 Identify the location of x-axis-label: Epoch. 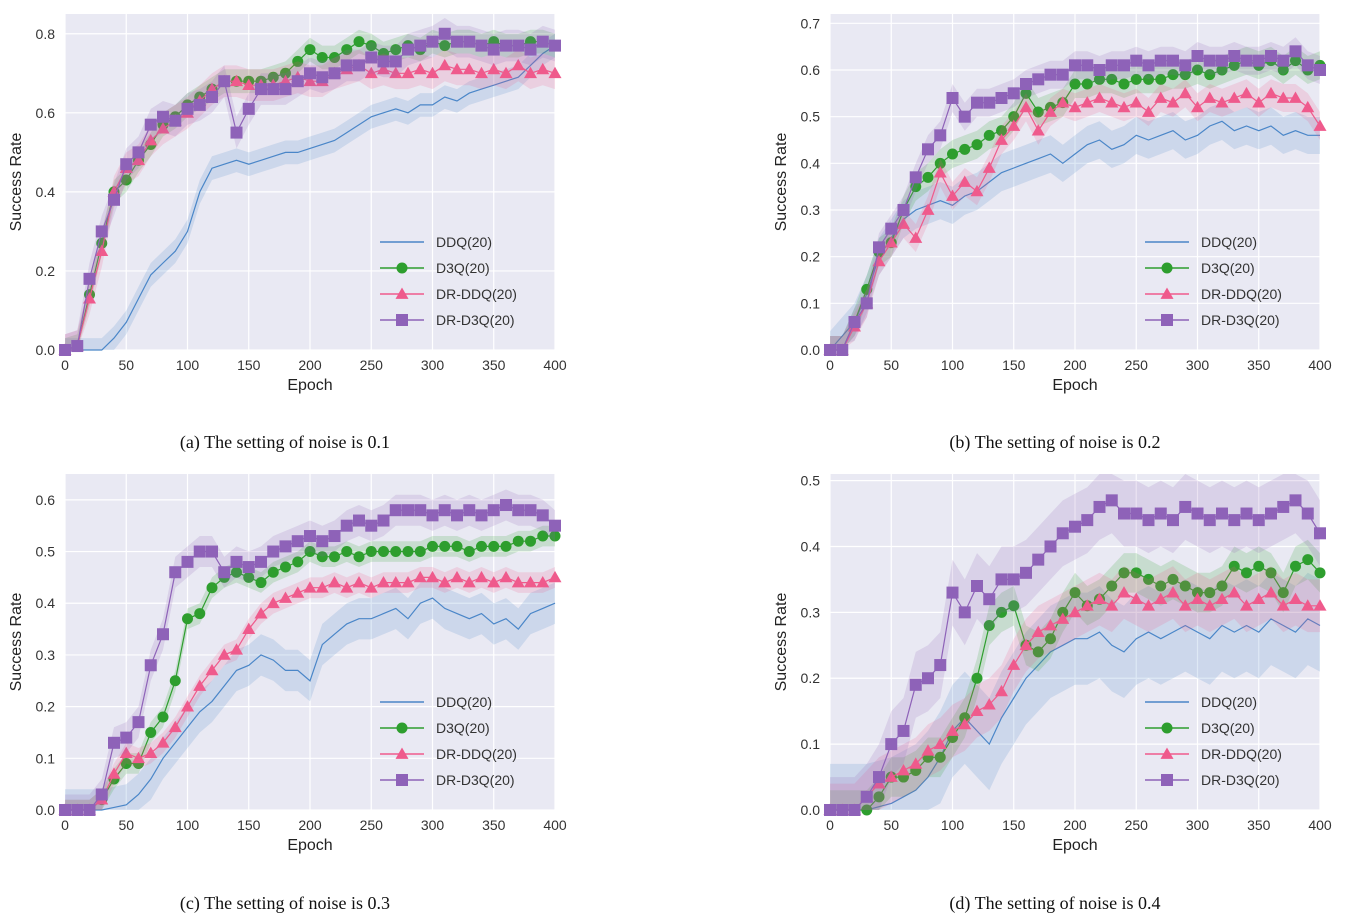
(1074, 845).